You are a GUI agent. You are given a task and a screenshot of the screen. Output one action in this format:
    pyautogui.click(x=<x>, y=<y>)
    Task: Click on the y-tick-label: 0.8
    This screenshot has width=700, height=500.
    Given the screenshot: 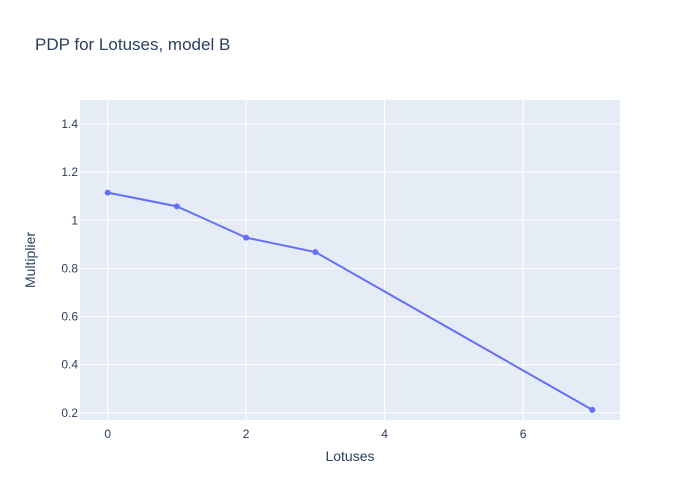 What is the action you would take?
    pyautogui.click(x=69, y=268)
    